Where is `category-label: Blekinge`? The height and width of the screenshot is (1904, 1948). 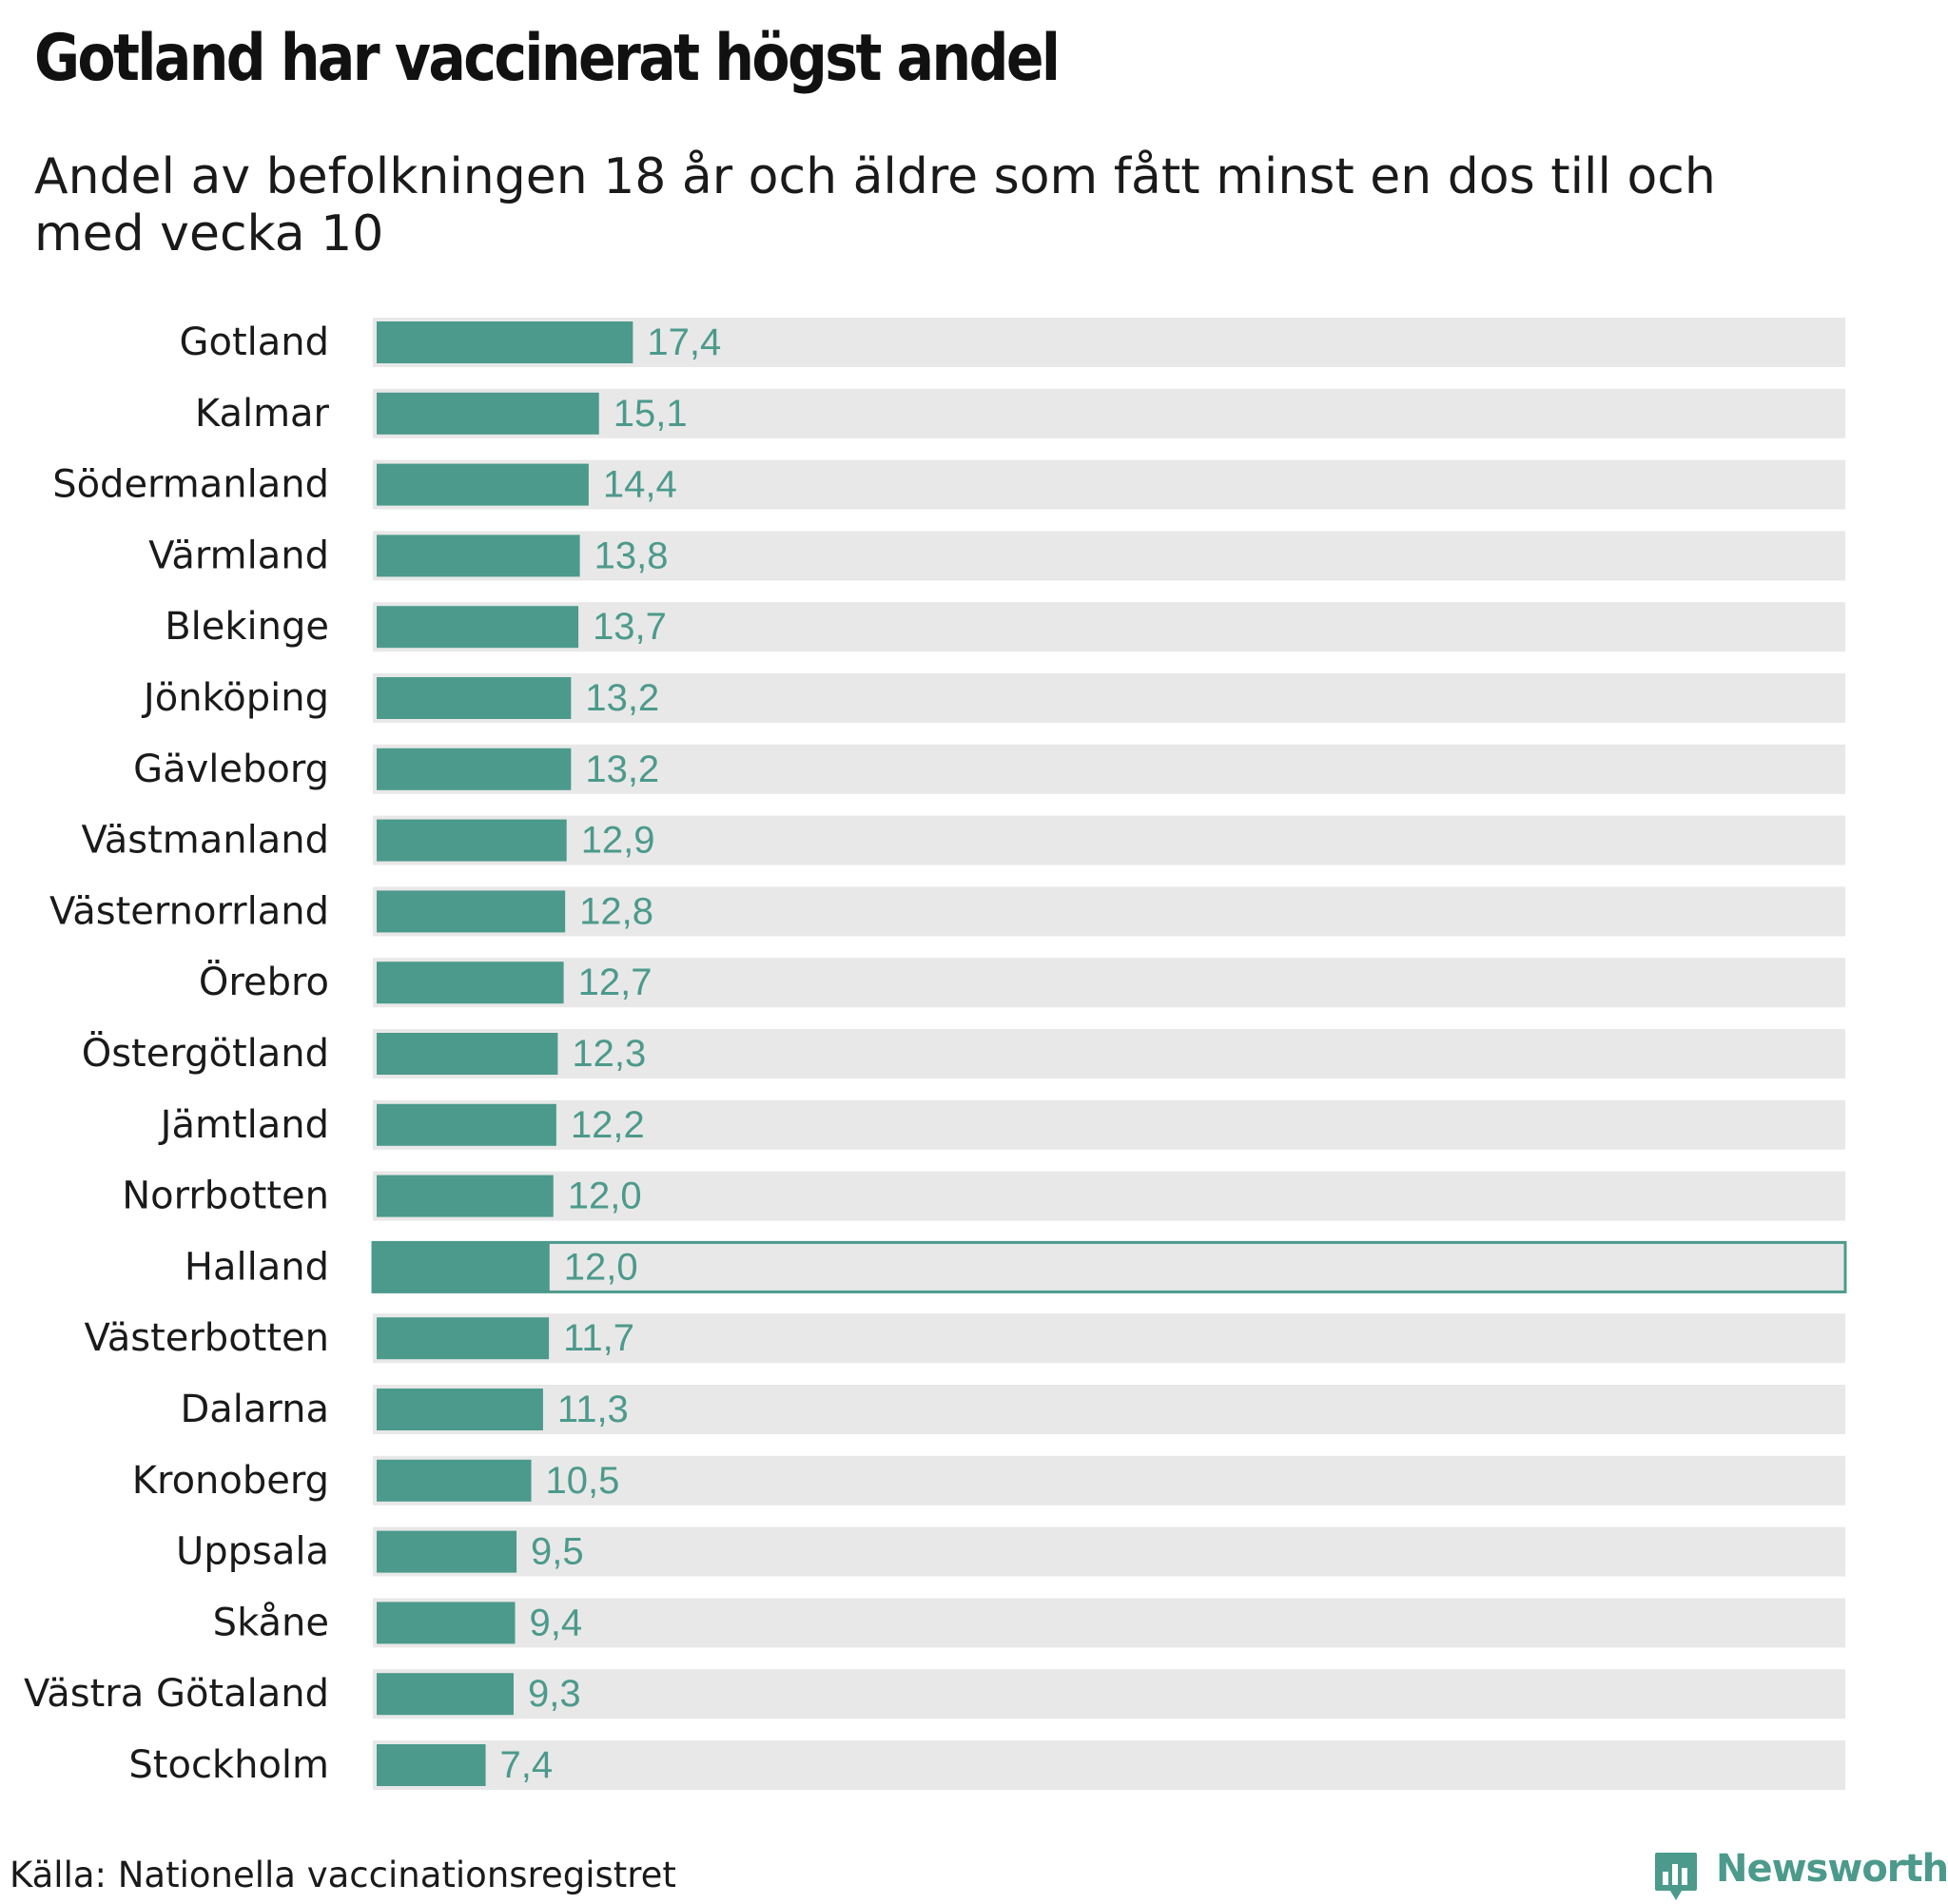
category-label: Blekinge is located at coordinates (247, 627).